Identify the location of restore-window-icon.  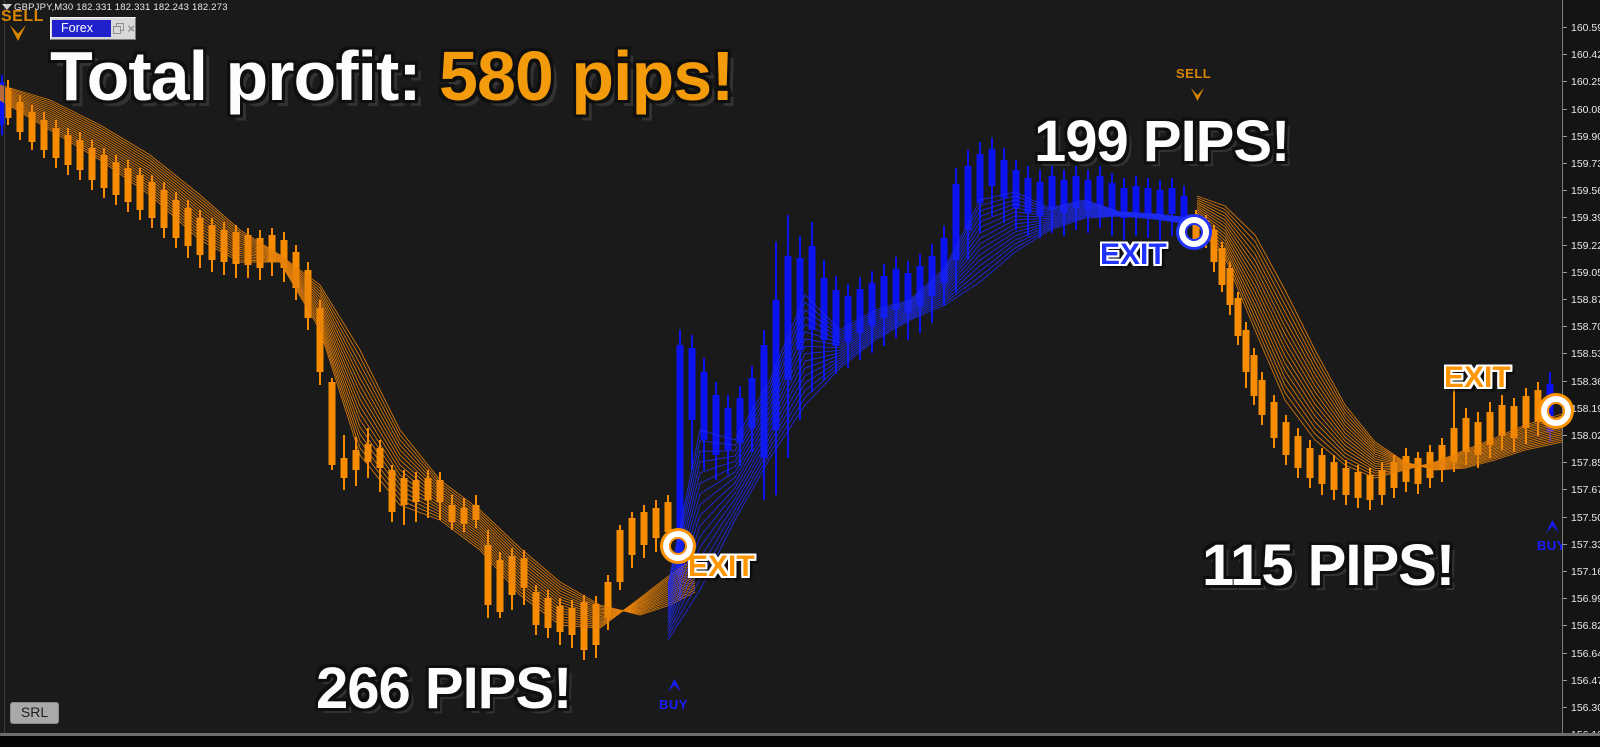
(119, 28).